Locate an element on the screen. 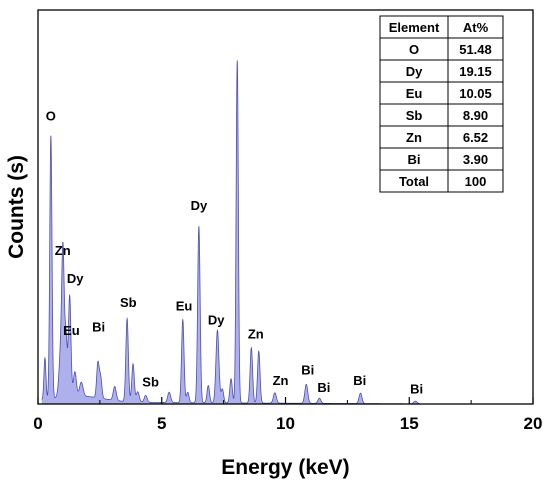 This screenshot has height=483, width=550. y-axis-label: Counts (s) is located at coordinates (16, 207).